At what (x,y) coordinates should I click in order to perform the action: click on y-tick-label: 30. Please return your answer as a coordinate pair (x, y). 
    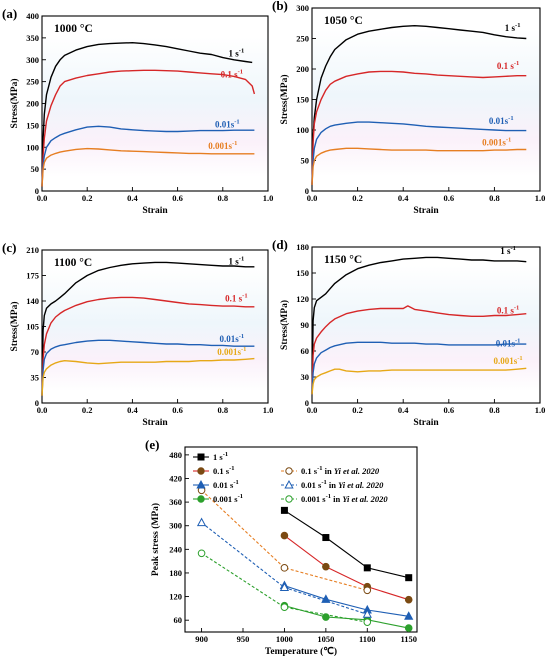
    Looking at the image, I should click on (305, 377).